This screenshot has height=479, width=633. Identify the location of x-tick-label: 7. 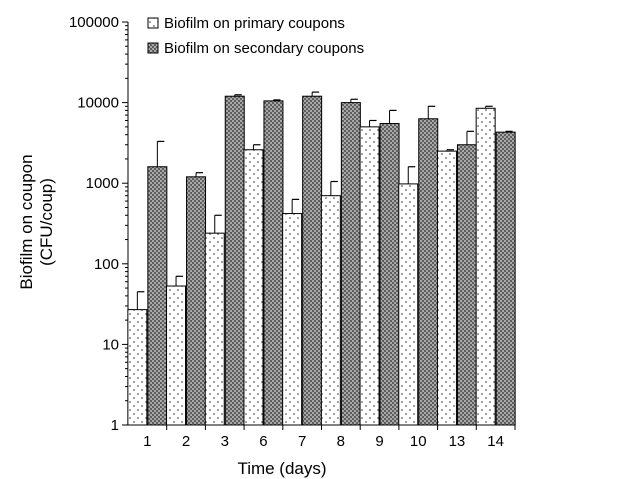
(302, 441).